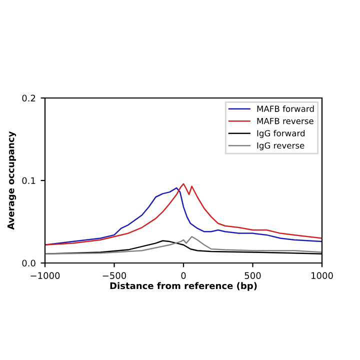  Describe the element at coordinates (114, 276) in the screenshot. I see `x-tick-label: −500` at that location.